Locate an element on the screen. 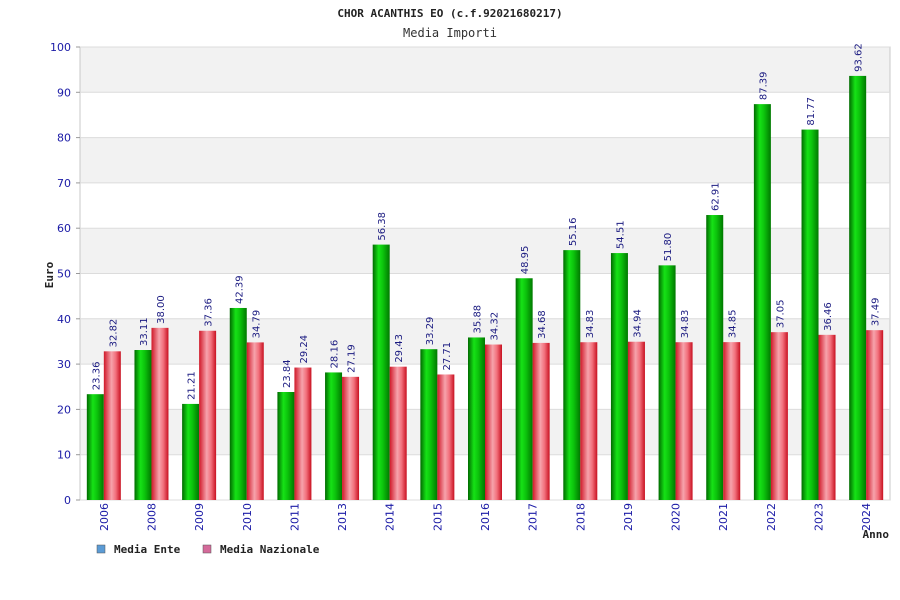  value-label: 36.46 is located at coordinates (828, 316).